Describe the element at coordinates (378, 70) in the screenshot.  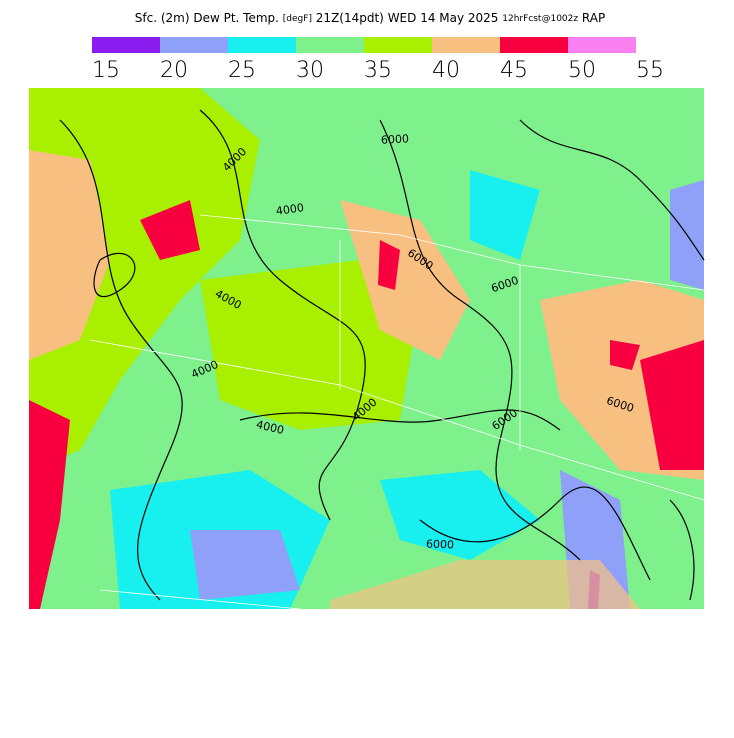
I see `colorbar-tick-label: 35` at that location.